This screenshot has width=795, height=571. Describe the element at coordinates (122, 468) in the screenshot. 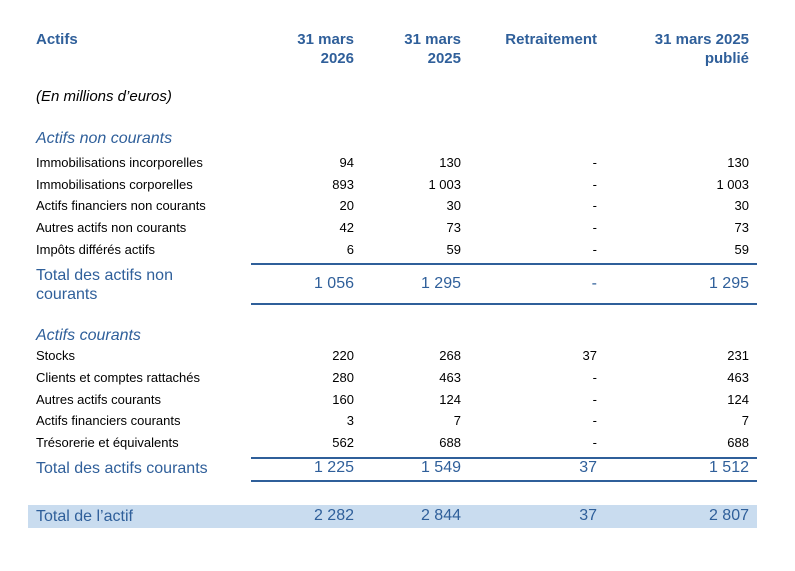

I see `total-label: Total des actifs courants` at that location.